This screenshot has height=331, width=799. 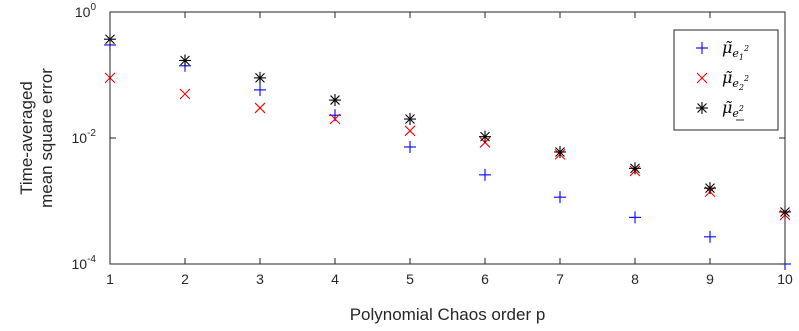 I want to click on x-tick-label-3: 3, so click(x=260, y=279).